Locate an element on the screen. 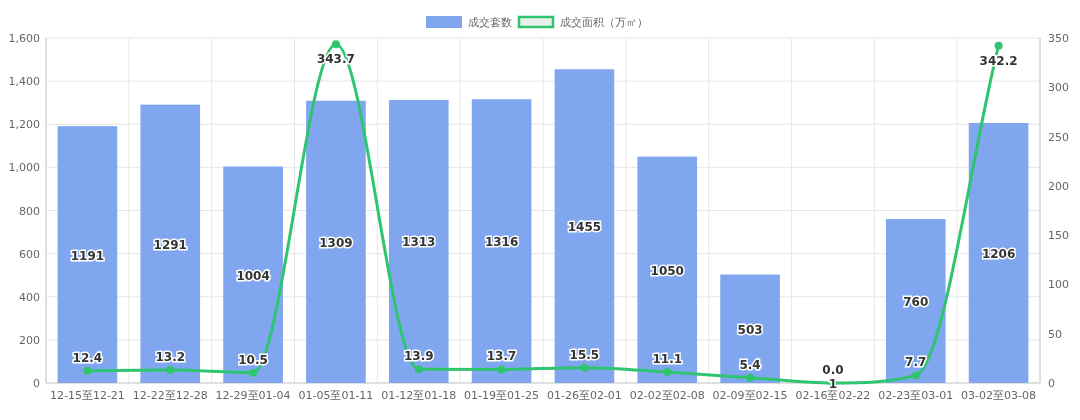  data-label: 1313 is located at coordinates (419, 242).